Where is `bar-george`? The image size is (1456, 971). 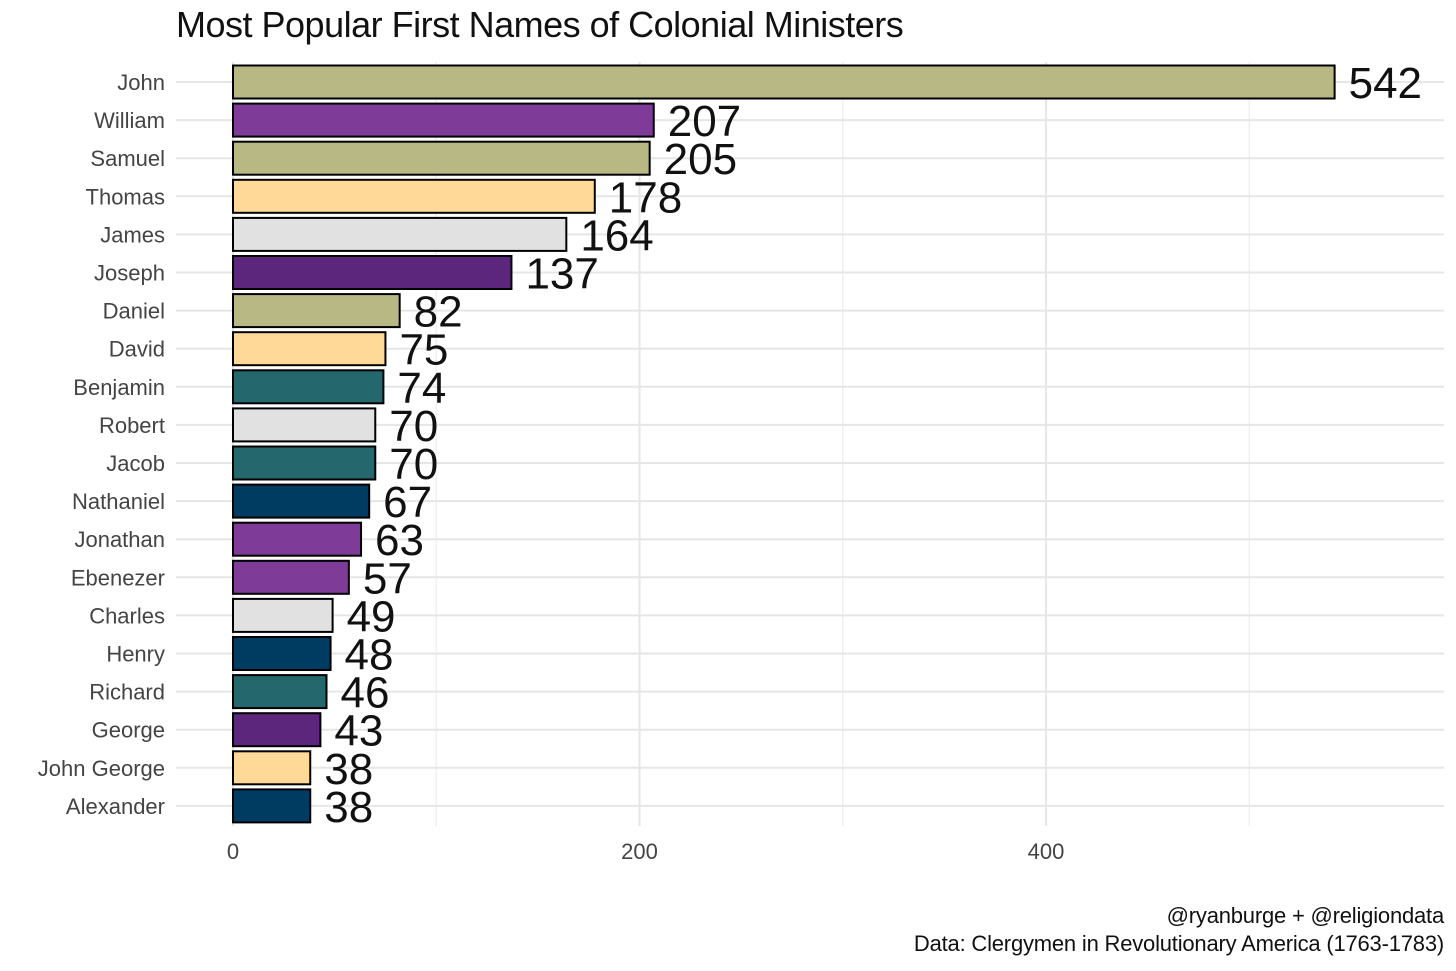 bar-george is located at coordinates (277, 730).